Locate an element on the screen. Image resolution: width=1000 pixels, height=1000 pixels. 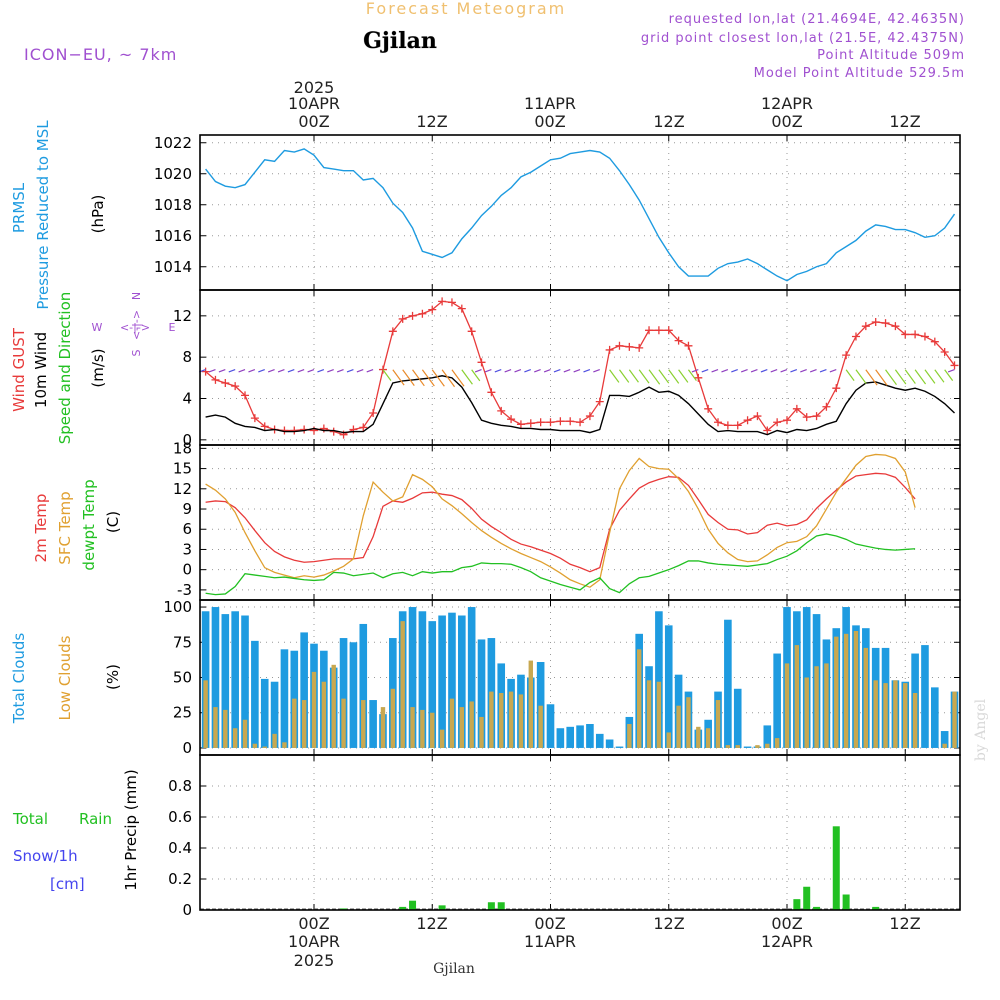
bottom-tick-label: 00Z is located at coordinates (549, 923).